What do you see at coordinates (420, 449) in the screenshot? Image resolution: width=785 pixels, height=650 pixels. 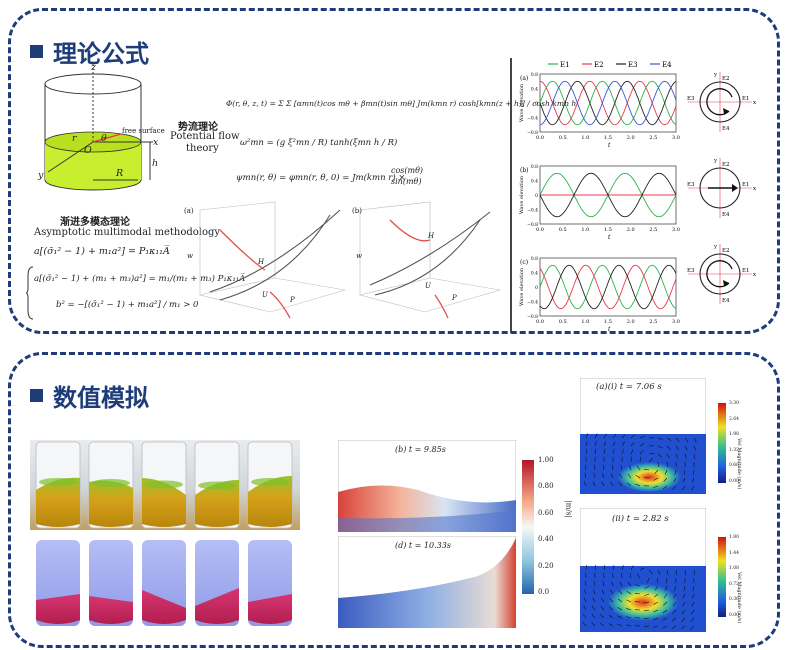 I see `field-b-label: (b) t = 9.85s` at bounding box center [420, 449].